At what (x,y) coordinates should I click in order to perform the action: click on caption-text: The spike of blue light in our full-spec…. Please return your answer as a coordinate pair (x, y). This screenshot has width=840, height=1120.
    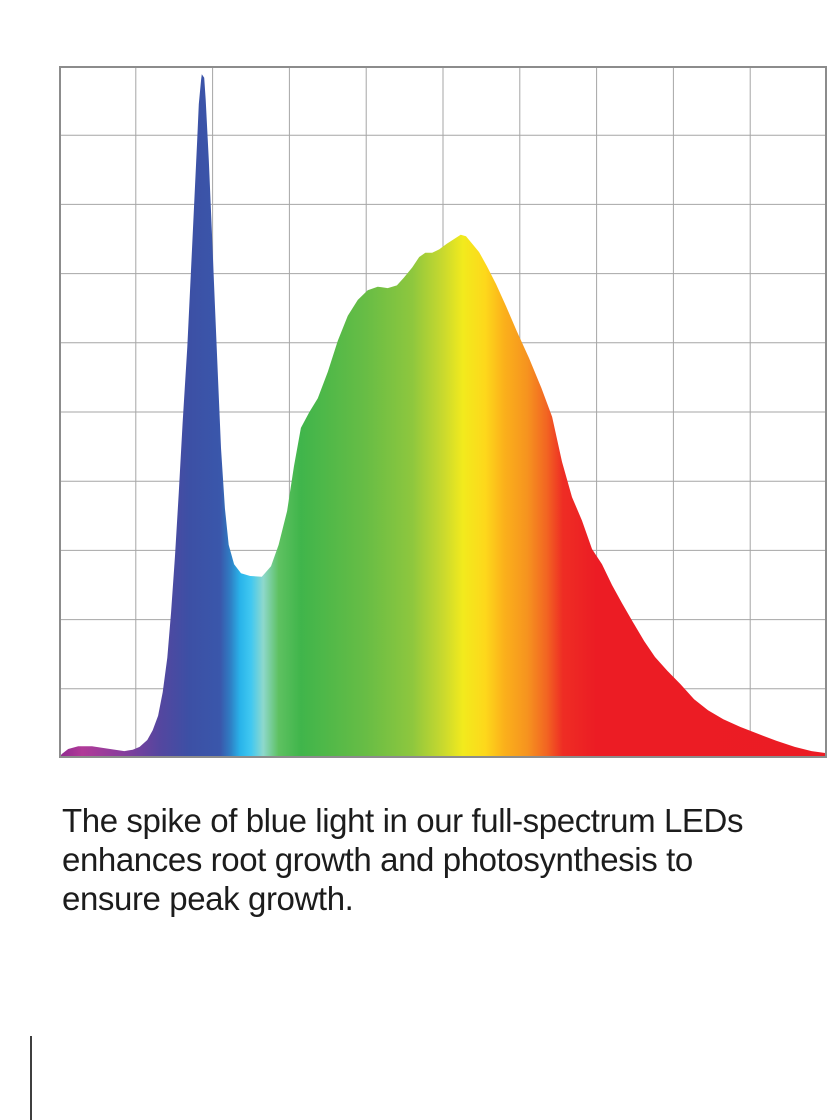
    Looking at the image, I should click on (432, 859).